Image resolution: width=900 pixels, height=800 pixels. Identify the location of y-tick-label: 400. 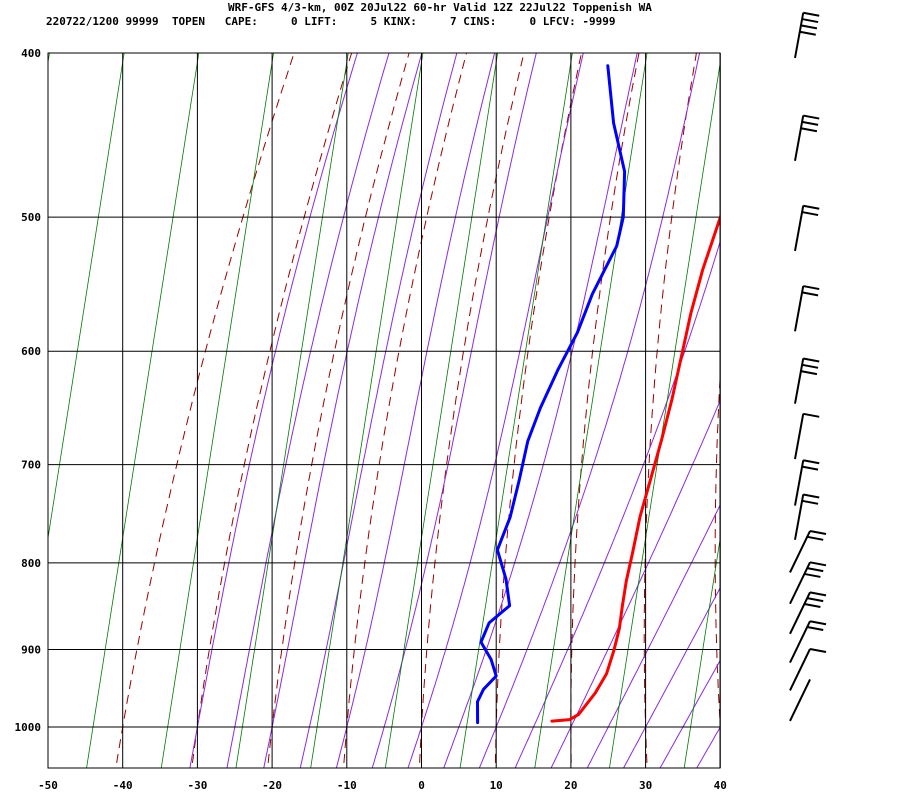
(31, 53).